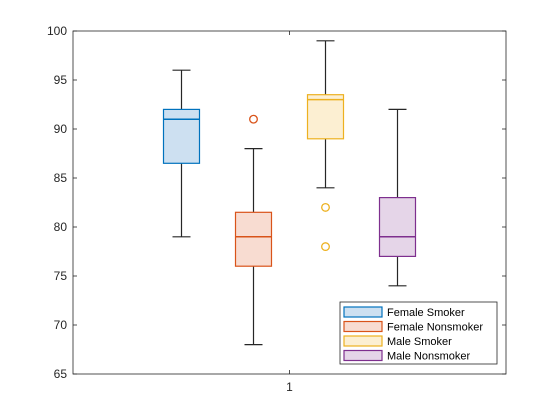 This screenshot has height=420, width=560. Describe the element at coordinates (289, 387) in the screenshot. I see `x-tick-label: 1` at that location.